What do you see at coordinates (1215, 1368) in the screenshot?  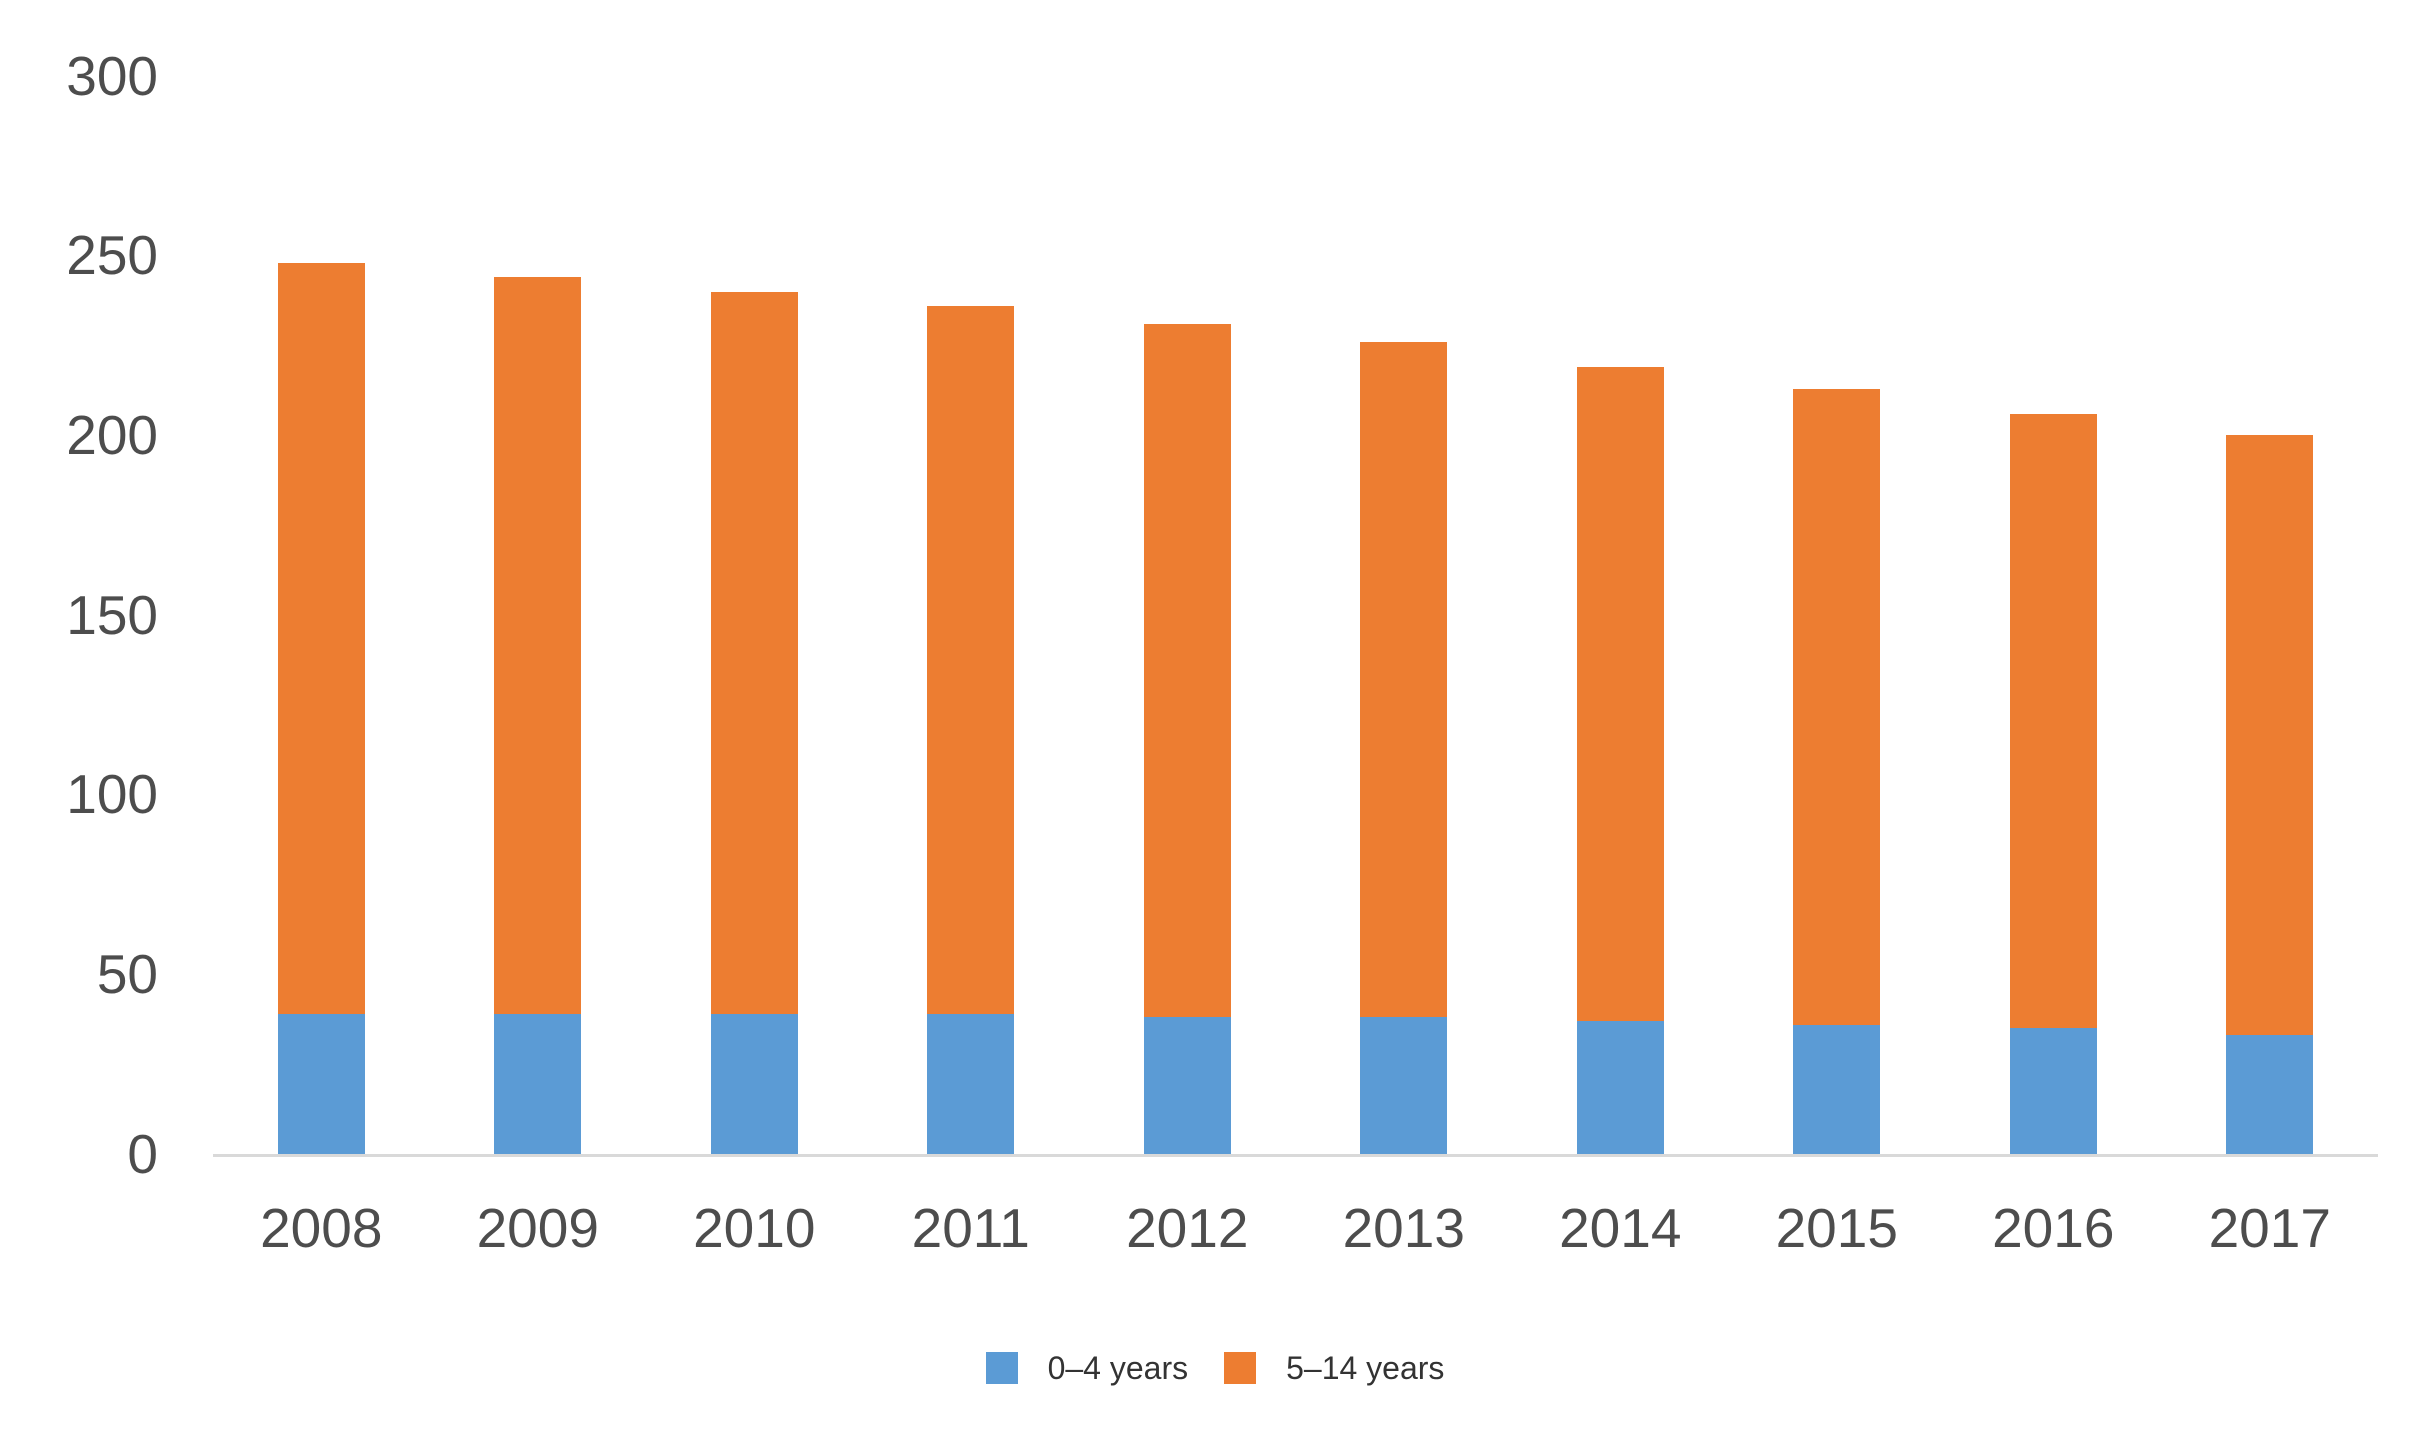 I see `legend: 0–4 years 5–14 years` at bounding box center [1215, 1368].